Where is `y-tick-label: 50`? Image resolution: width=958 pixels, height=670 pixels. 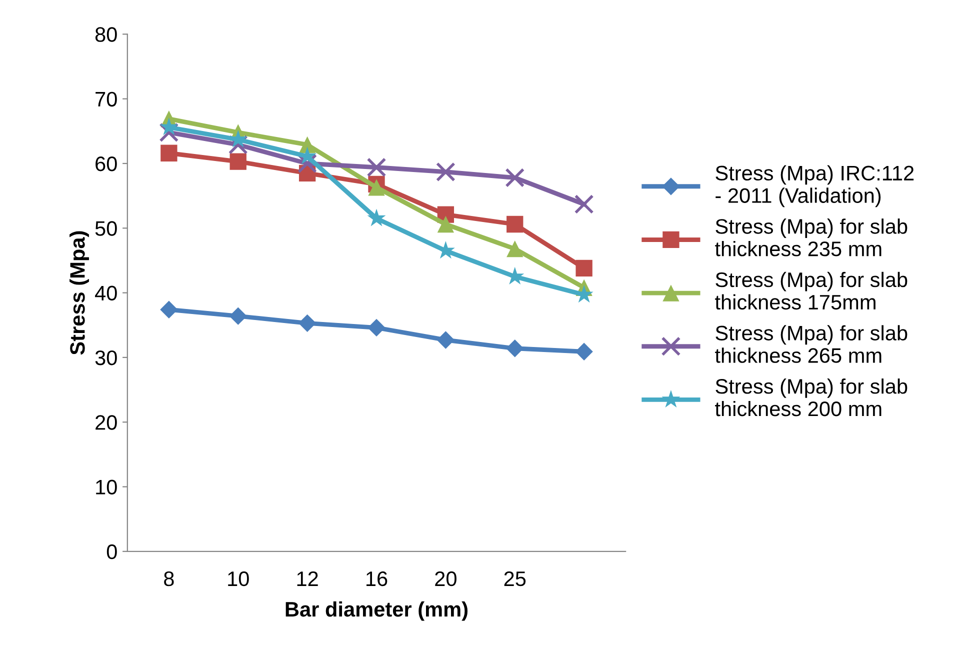
y-tick-label: 50 is located at coordinates (106, 228).